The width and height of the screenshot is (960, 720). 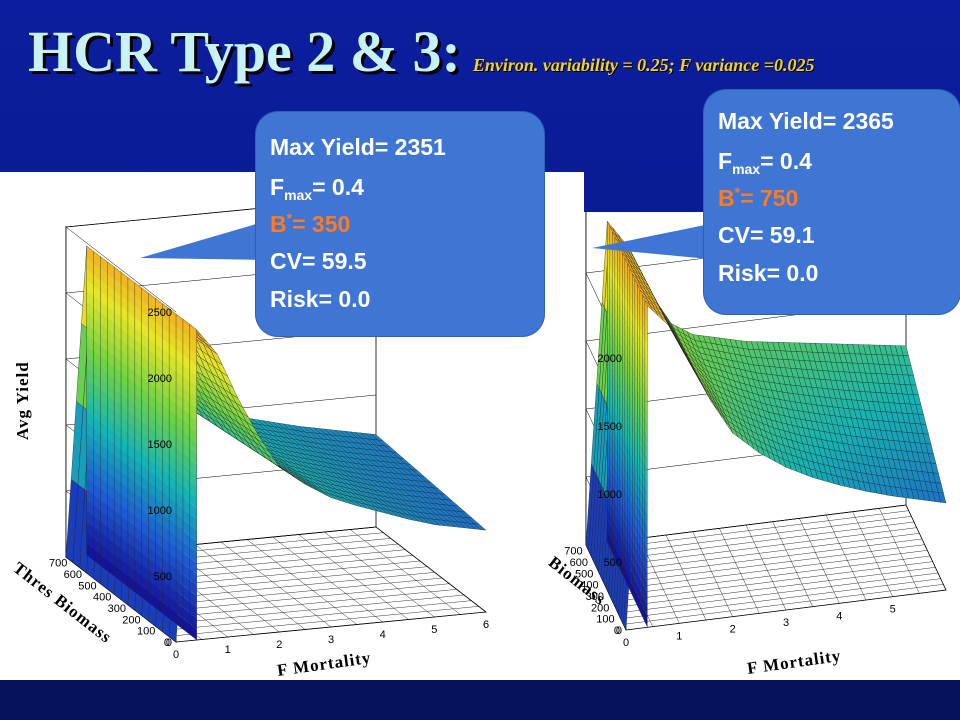 I want to click on title-main: HCR Type 2 & 3:, so click(x=244, y=51).